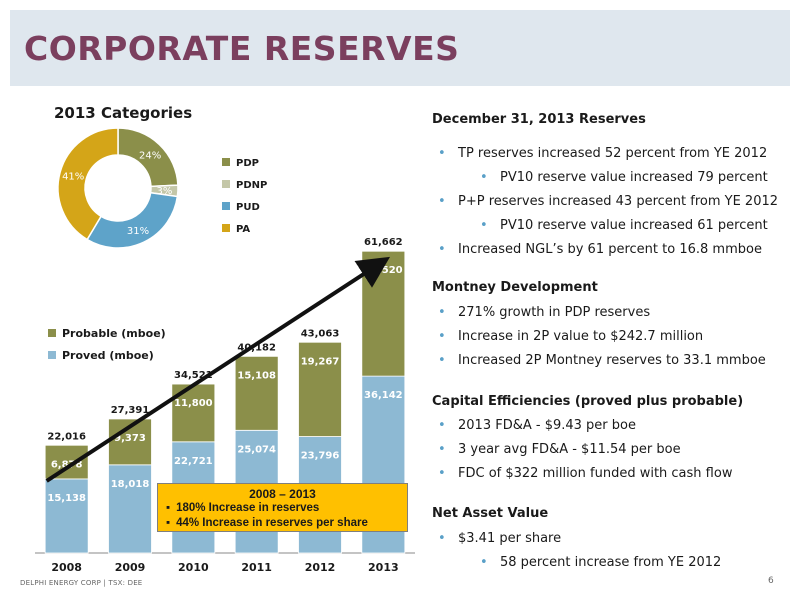 The width and height of the screenshot is (800, 600). What do you see at coordinates (132, 220) in the screenshot?
I see `pie-slice-pud` at bounding box center [132, 220].